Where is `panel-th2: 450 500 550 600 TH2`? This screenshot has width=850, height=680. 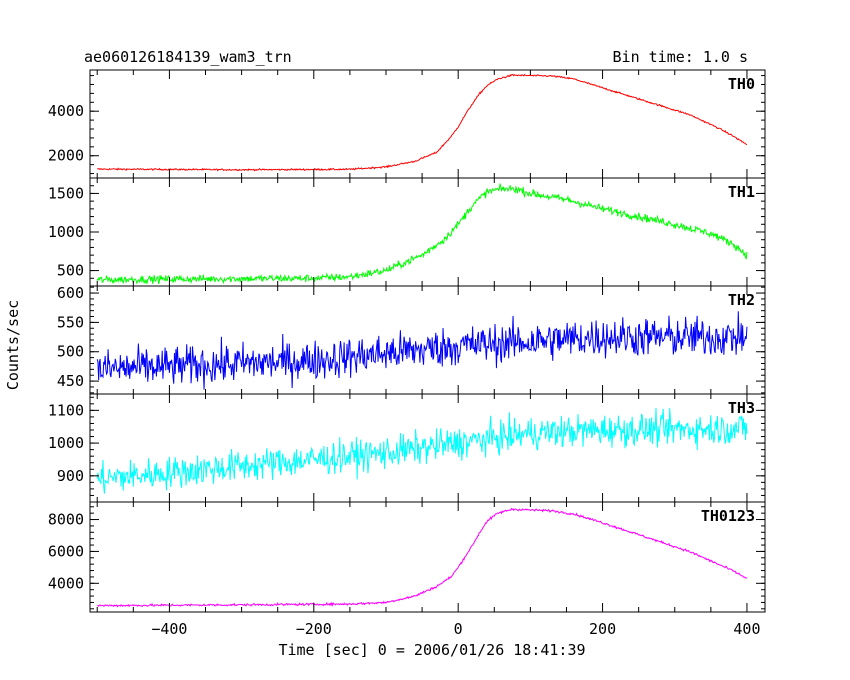
panel-th2: 450 500 550 600 TH2 is located at coordinates (411, 339).